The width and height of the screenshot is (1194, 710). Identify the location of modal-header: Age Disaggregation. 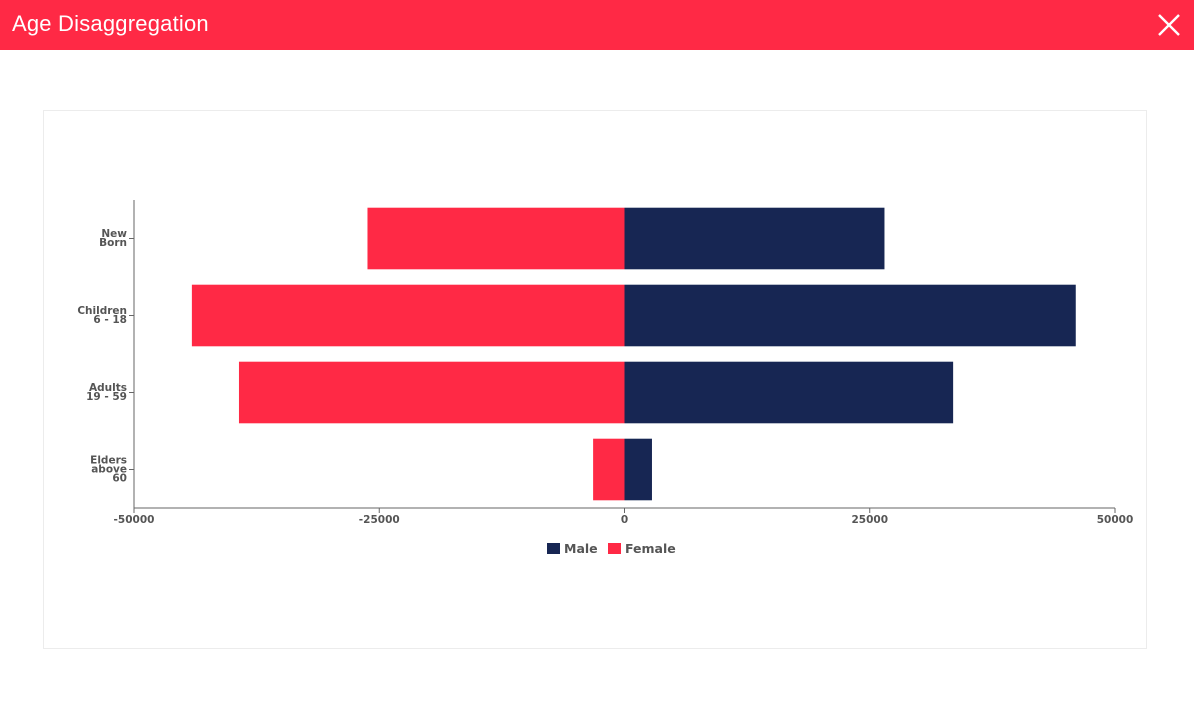
(597, 25).